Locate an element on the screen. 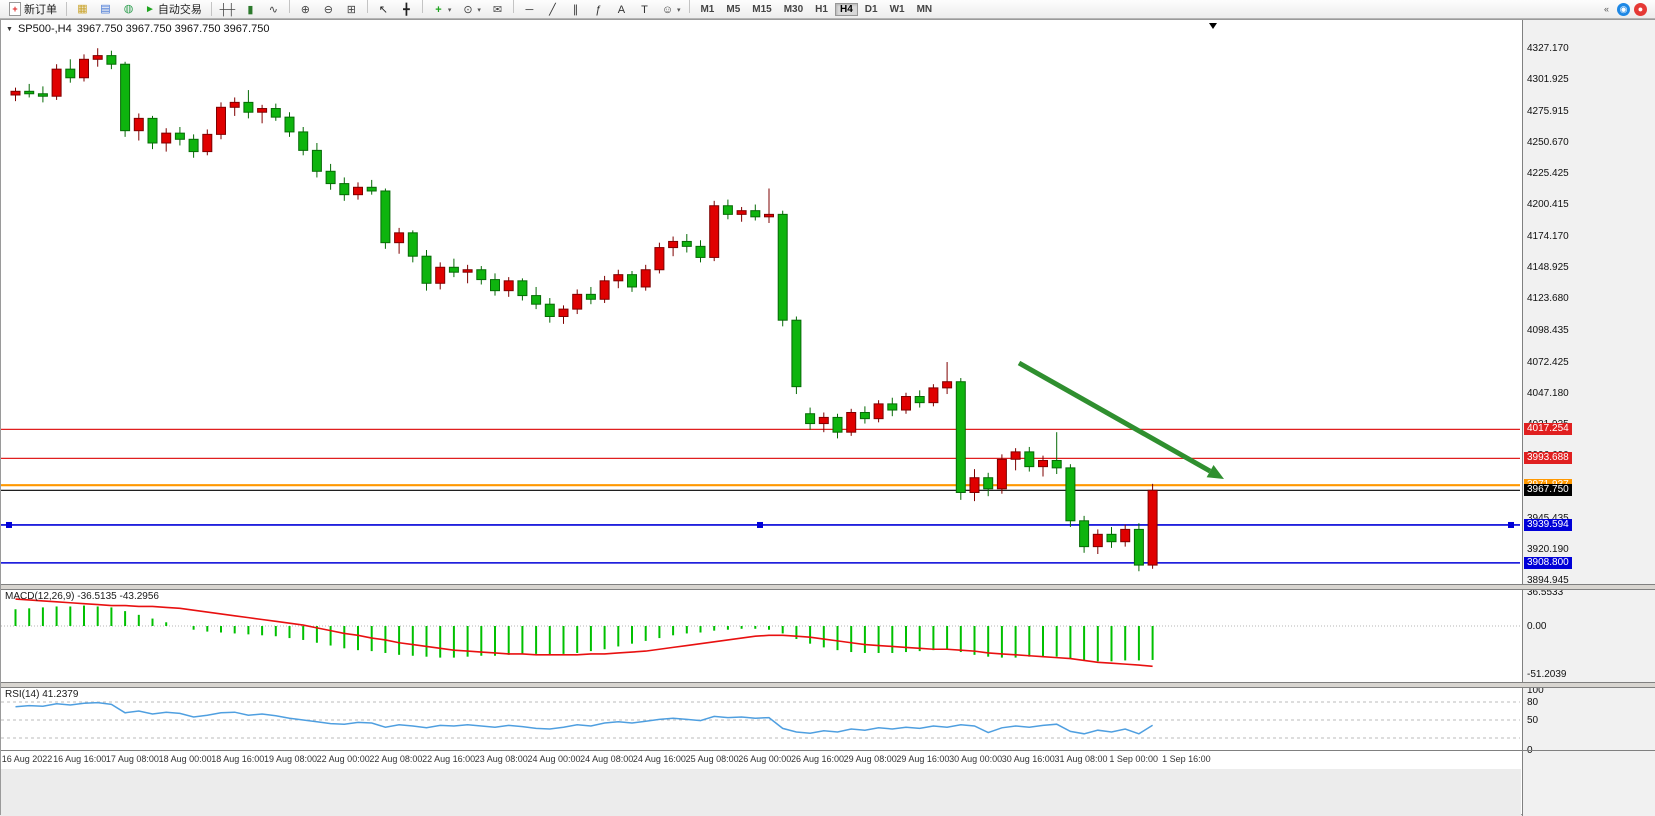  tile-windows-button: ⊞ is located at coordinates (351, 10).